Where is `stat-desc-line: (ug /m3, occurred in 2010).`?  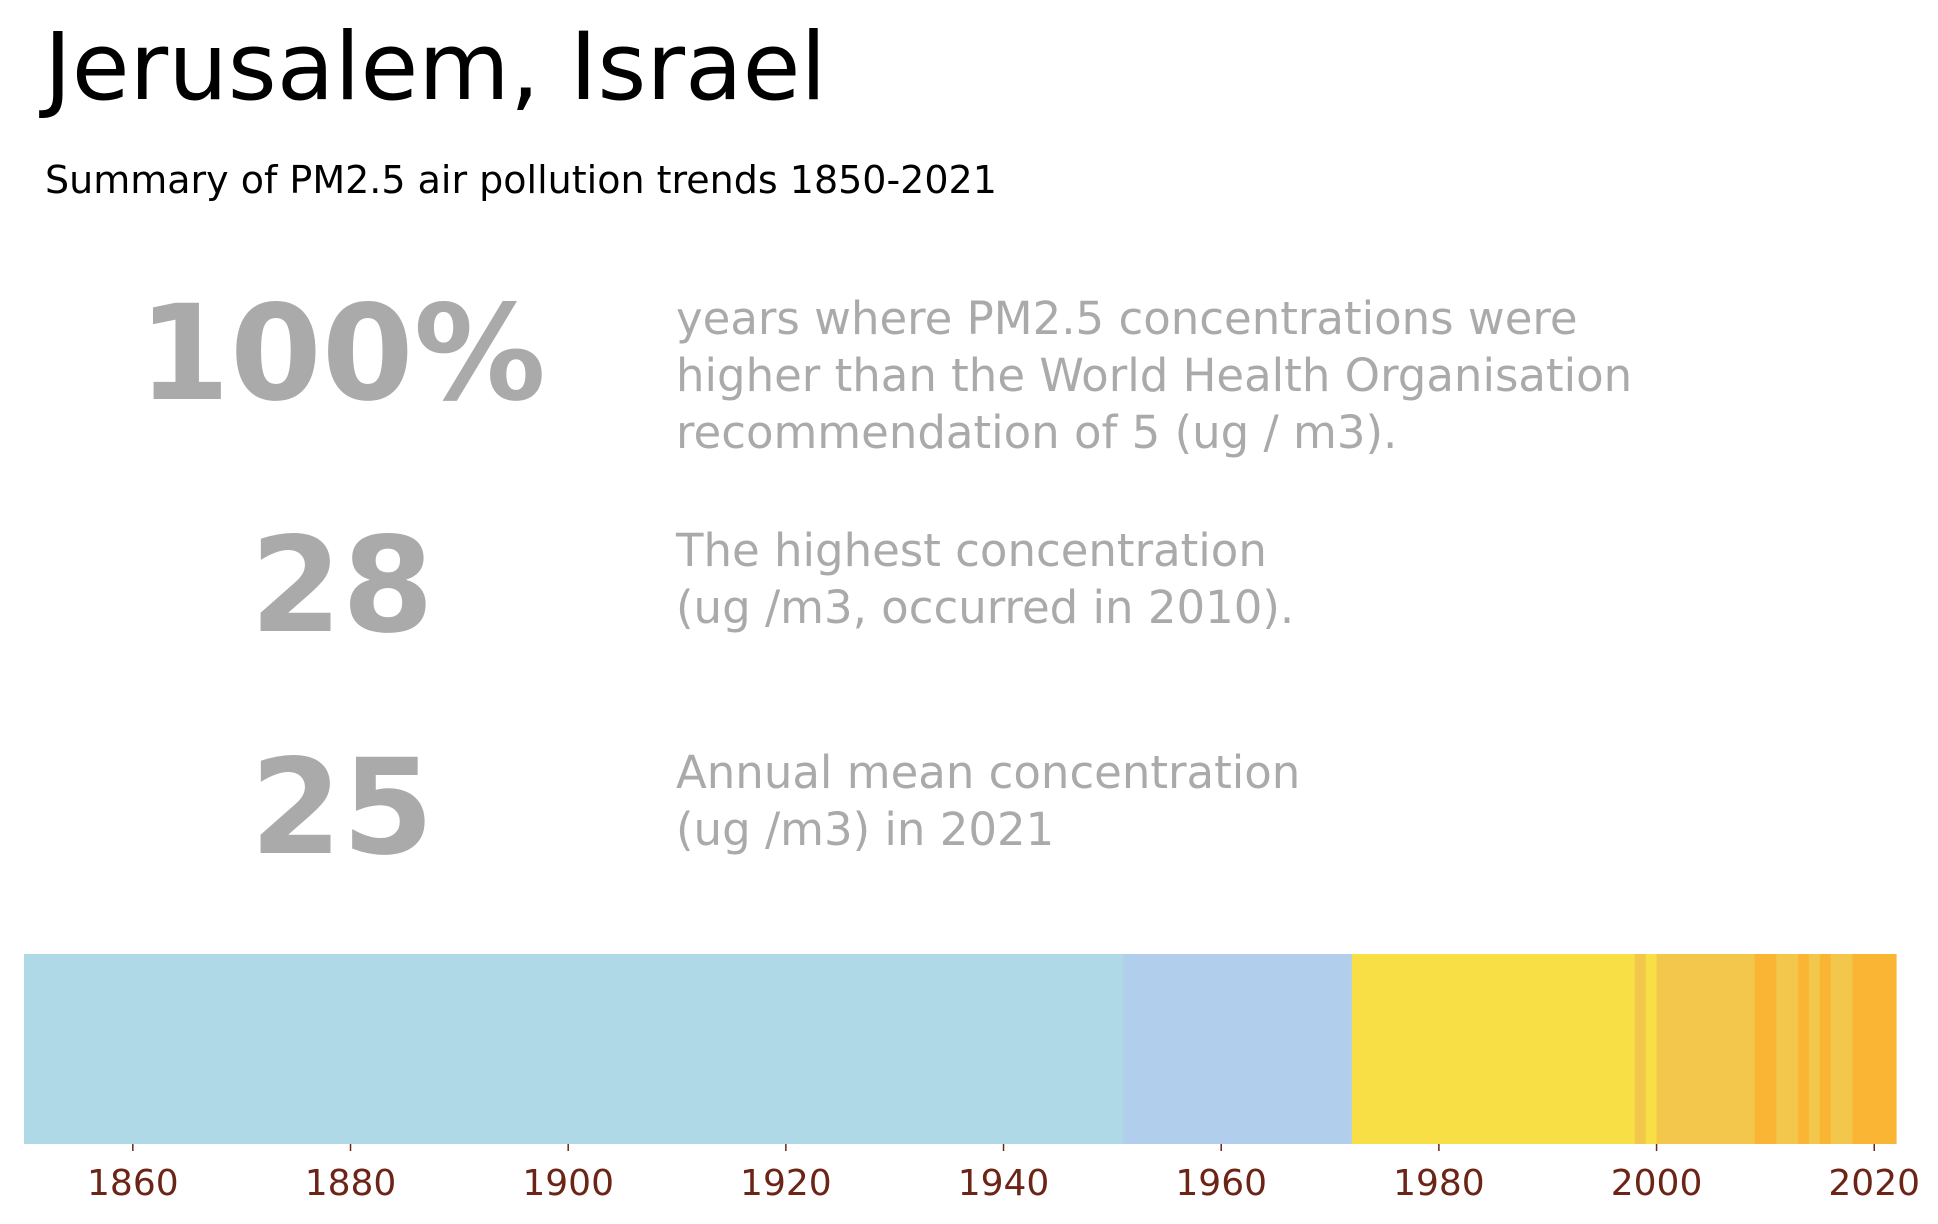
stat-desc-line: (ug /m3, occurred in 2010). is located at coordinates (985, 607).